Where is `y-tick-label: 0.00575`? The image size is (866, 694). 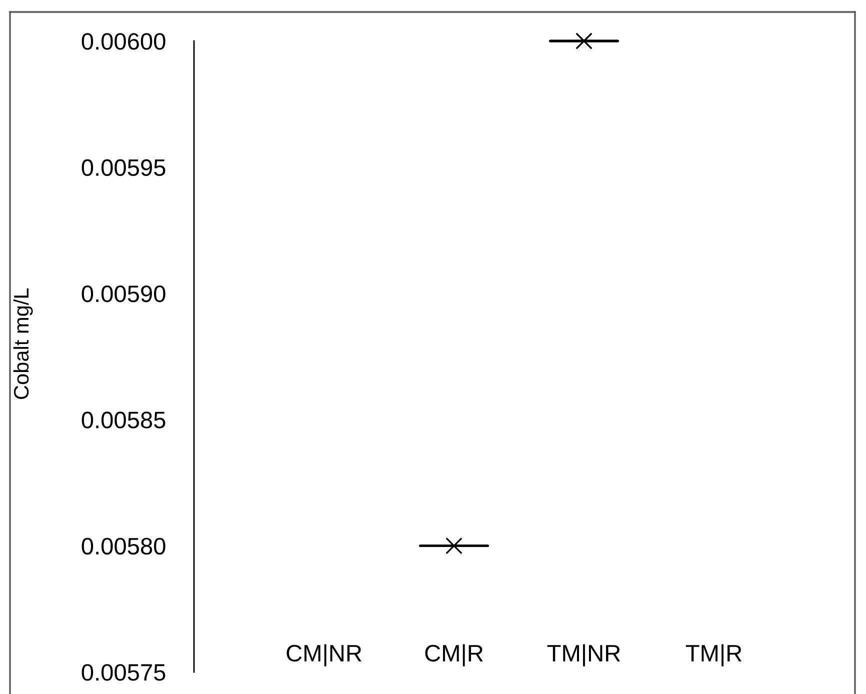 y-tick-label: 0.00575 is located at coordinates (124, 672).